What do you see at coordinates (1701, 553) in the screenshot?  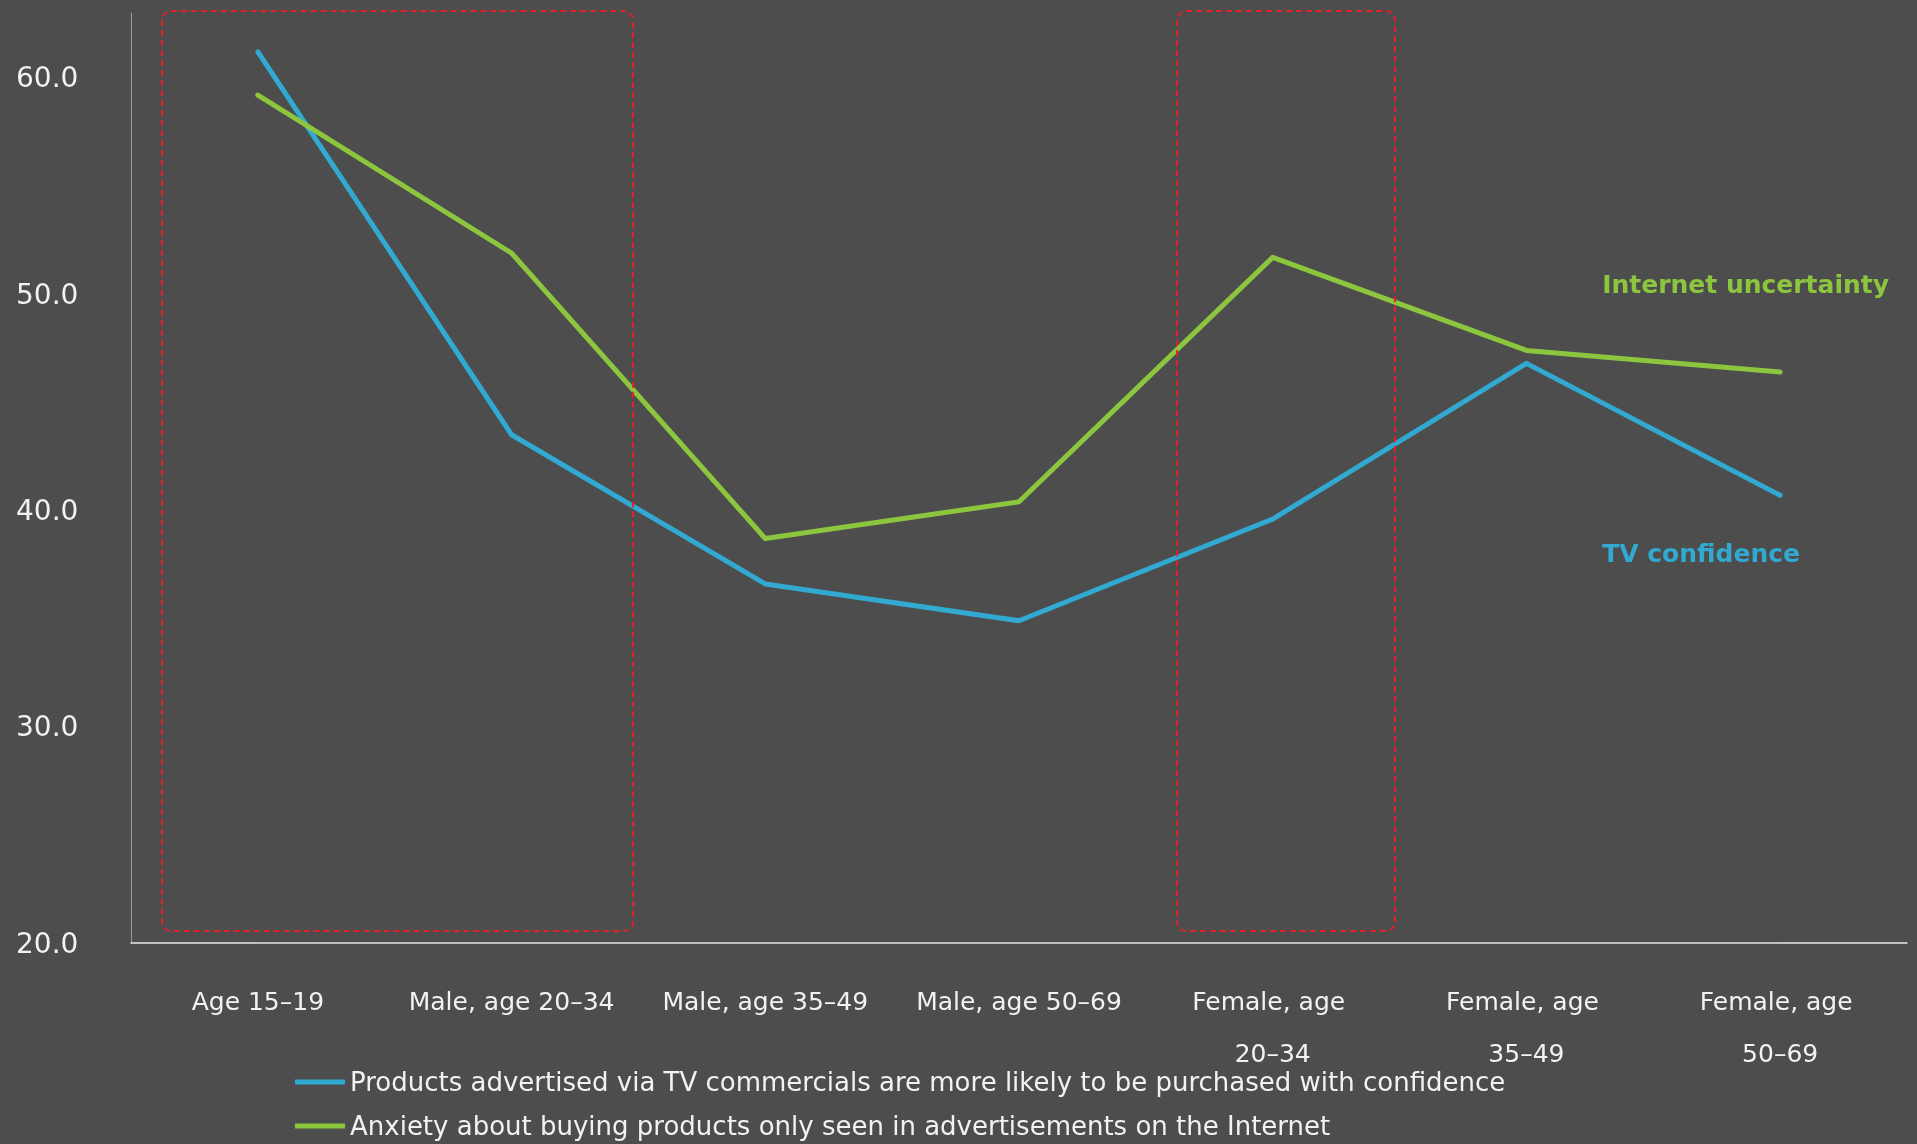 I see `annotation: TV confidence` at bounding box center [1701, 553].